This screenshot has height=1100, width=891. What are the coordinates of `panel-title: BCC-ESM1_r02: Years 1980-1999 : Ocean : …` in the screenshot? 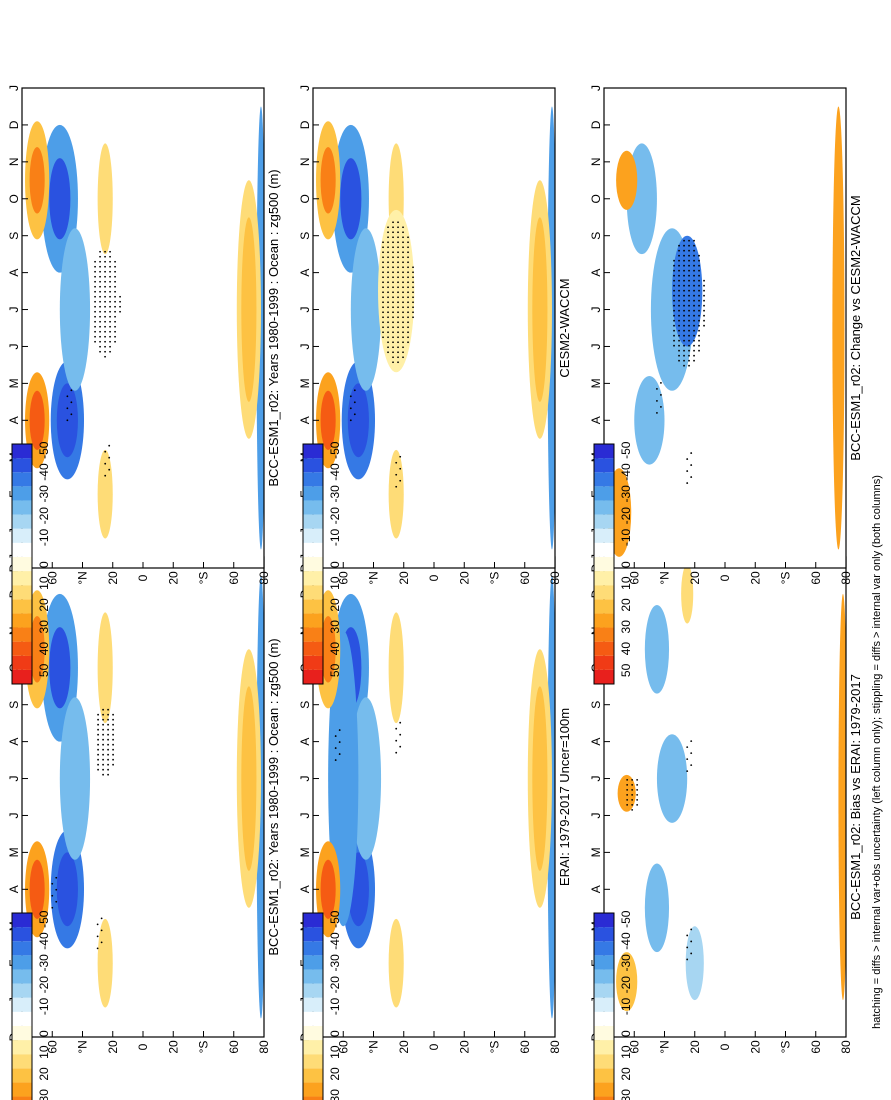 It's located at (273, 327).